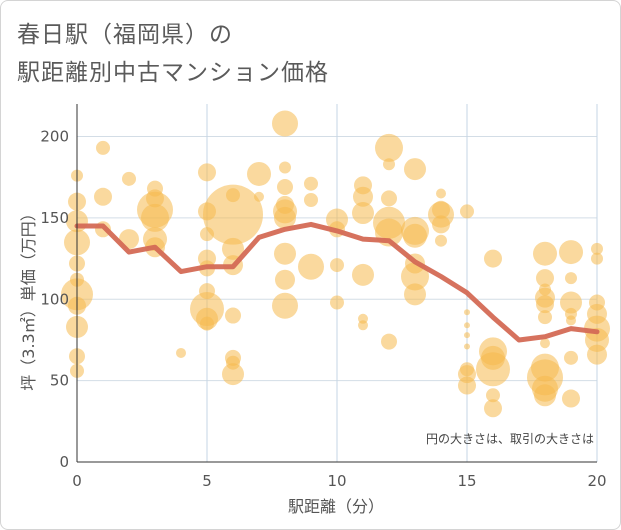  What do you see at coordinates (125, 35) in the screenshot?
I see `chart-title-line1: 春日駅（福岡県）の` at bounding box center [125, 35].